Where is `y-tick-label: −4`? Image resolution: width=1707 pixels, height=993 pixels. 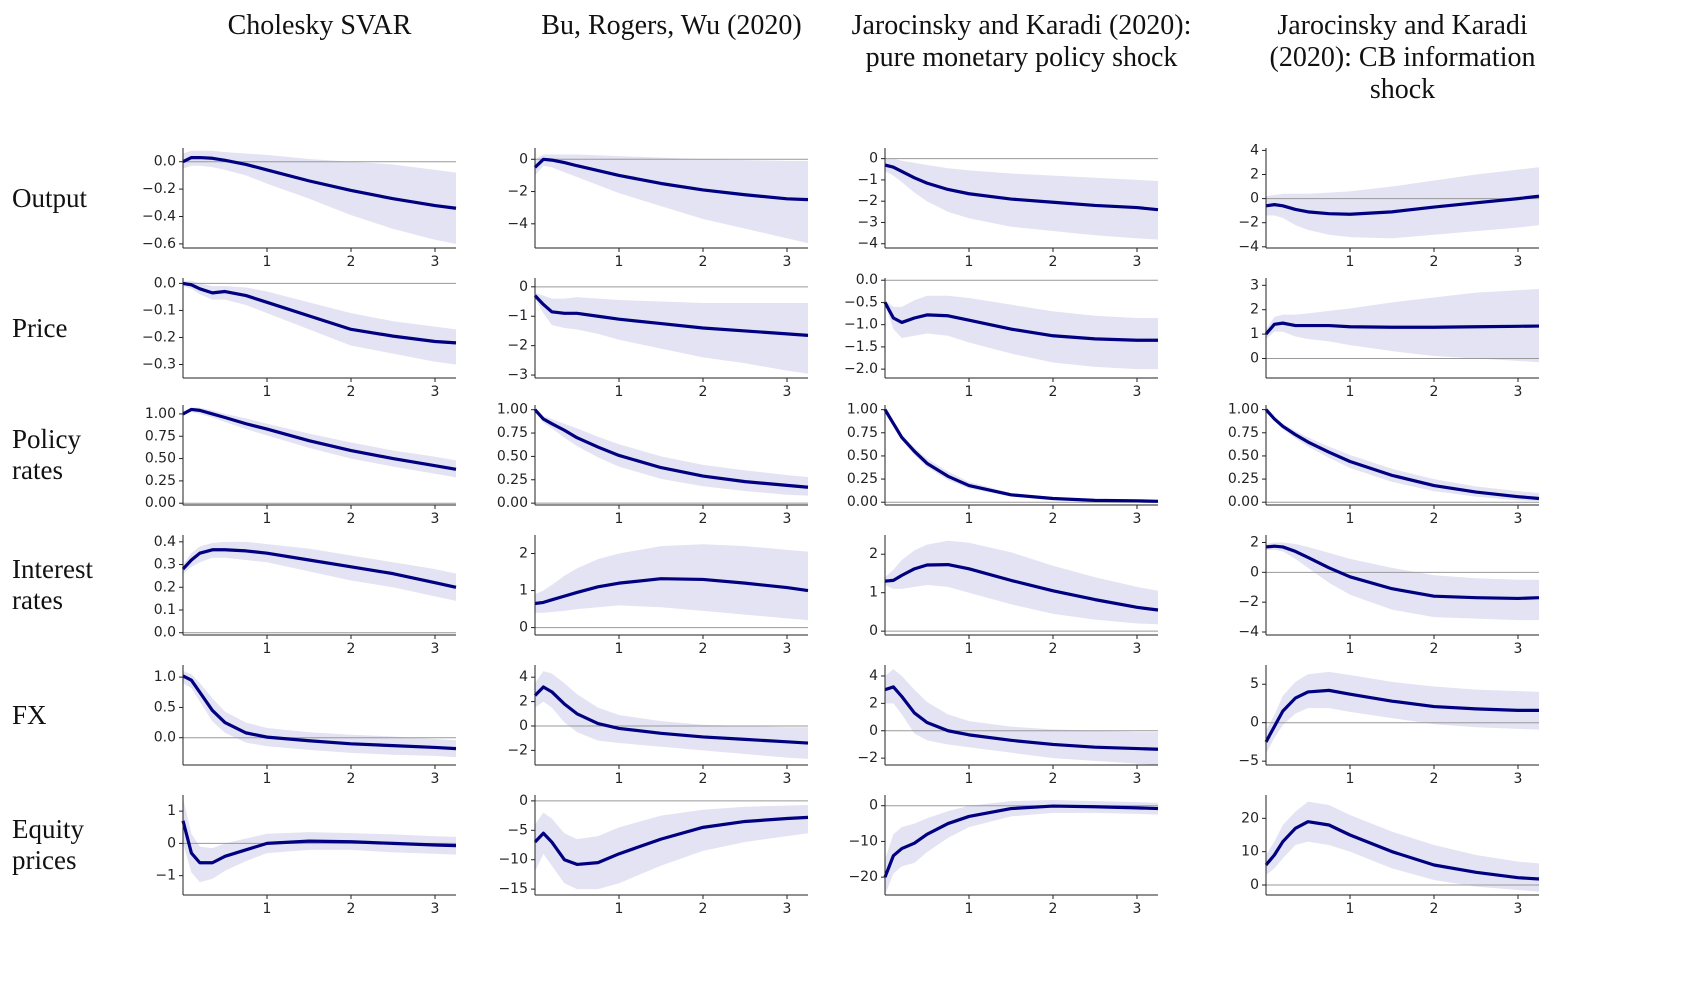 y-tick-label: −4 is located at coordinates (867, 244).